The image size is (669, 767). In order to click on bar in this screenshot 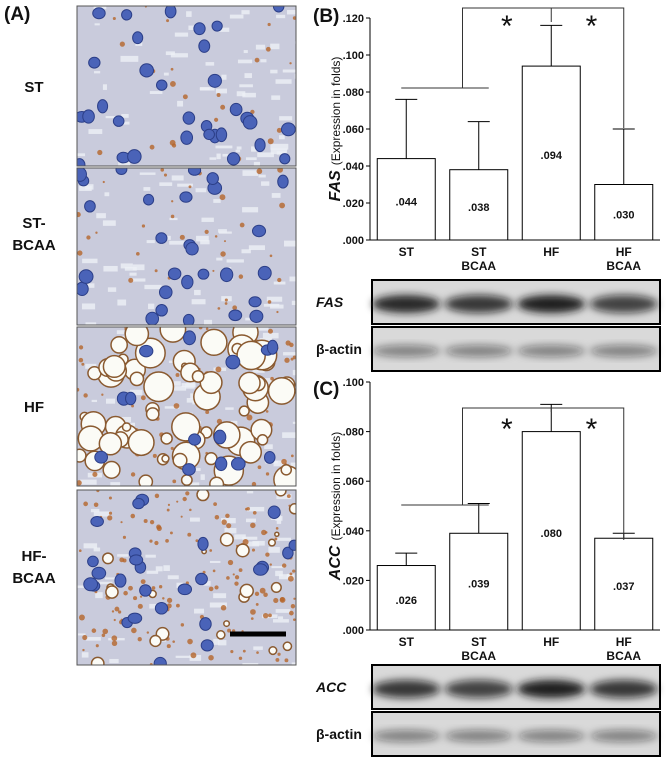, I will do `click(479, 581)`.